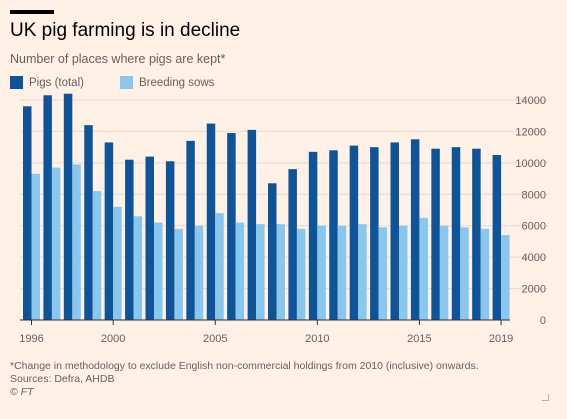 Image resolution: width=567 pixels, height=419 pixels. I want to click on legend-item-pigs-total: Pigs (total), so click(47, 82).